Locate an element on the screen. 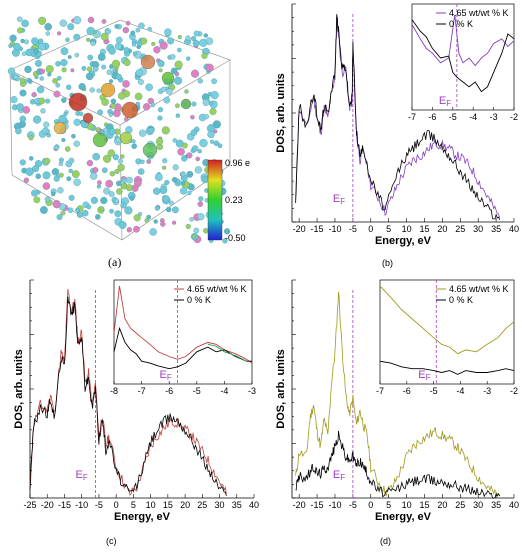 The width and height of the screenshot is (522, 555). inset-fermi-subscript: F is located at coordinates (169, 377).